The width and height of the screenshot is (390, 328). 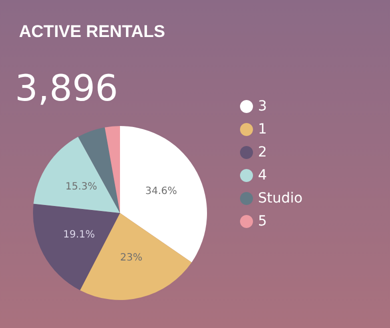 What do you see at coordinates (262, 130) in the screenshot?
I see `legend-label: 1` at bounding box center [262, 130].